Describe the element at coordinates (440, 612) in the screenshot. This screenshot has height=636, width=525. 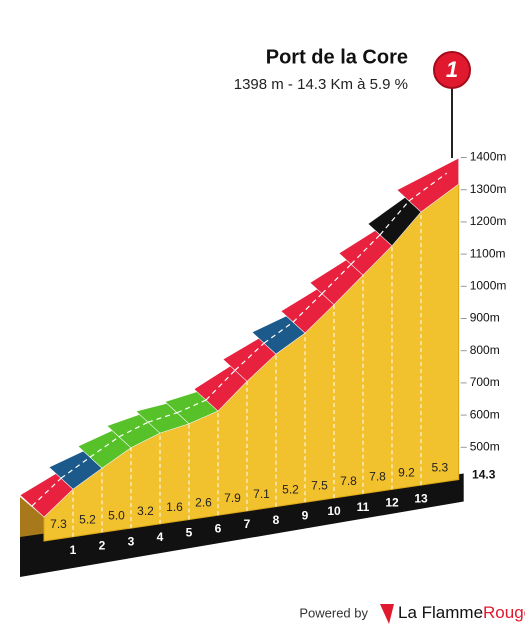
I see `brand-name: La Flamme` at that location.